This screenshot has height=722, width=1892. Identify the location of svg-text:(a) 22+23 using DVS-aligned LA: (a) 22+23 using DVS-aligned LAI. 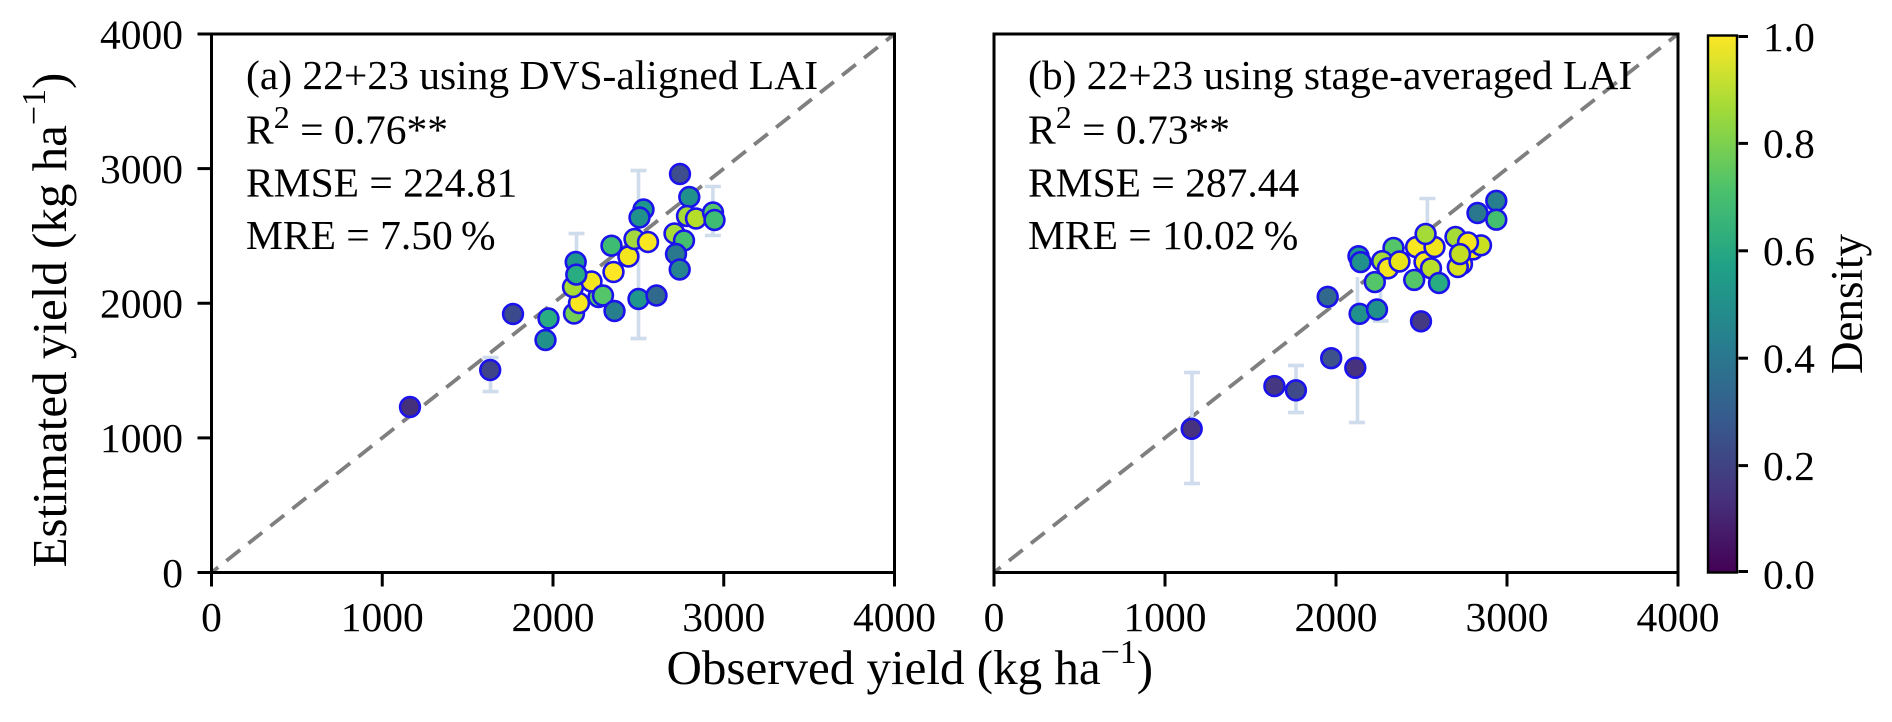
(532, 75).